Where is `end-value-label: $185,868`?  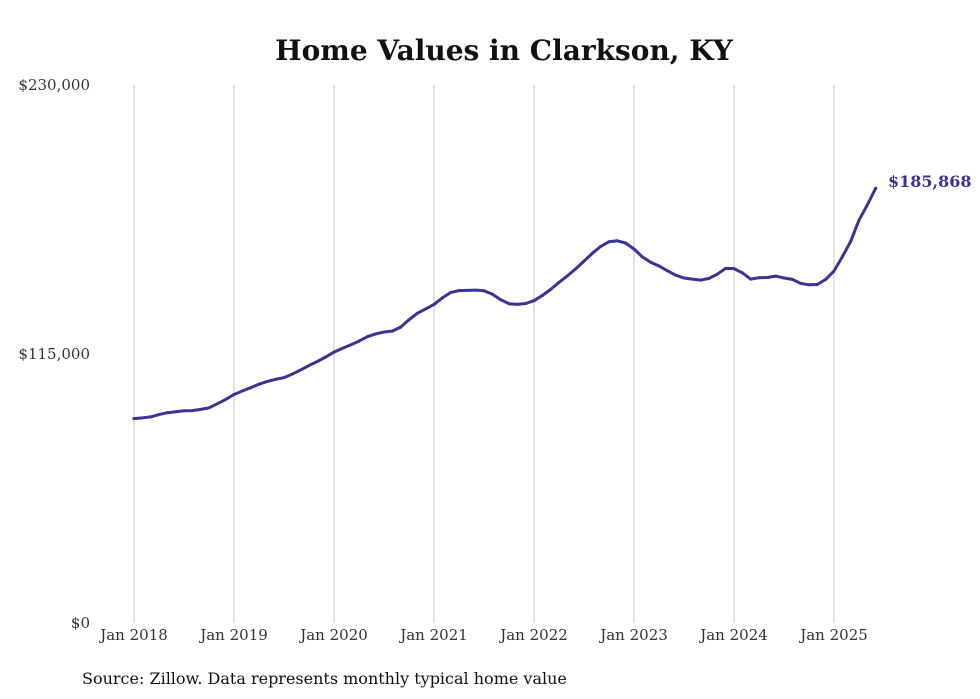 end-value-label: $185,868 is located at coordinates (930, 181).